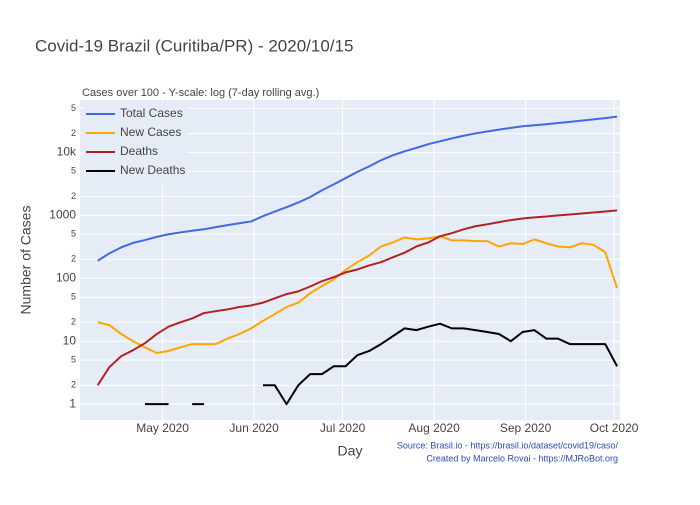 This screenshot has height=505, width=700. Describe the element at coordinates (72, 403) in the screenshot. I see `y-tick-label: 1` at that location.